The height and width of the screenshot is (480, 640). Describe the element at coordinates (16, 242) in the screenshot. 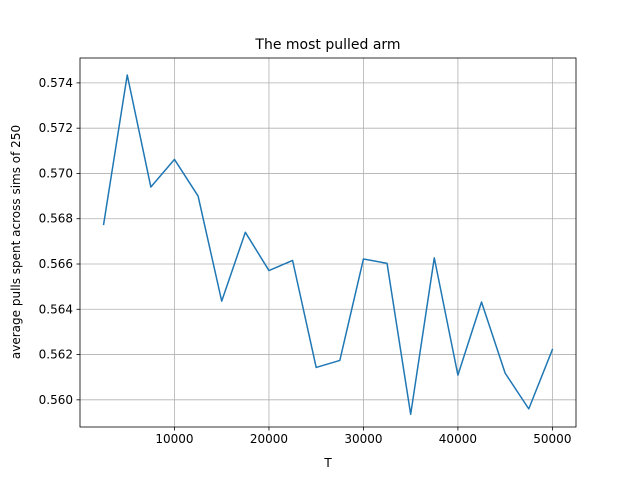

I see `y-axis-label: average pulls spent across sims of 250` at that location.